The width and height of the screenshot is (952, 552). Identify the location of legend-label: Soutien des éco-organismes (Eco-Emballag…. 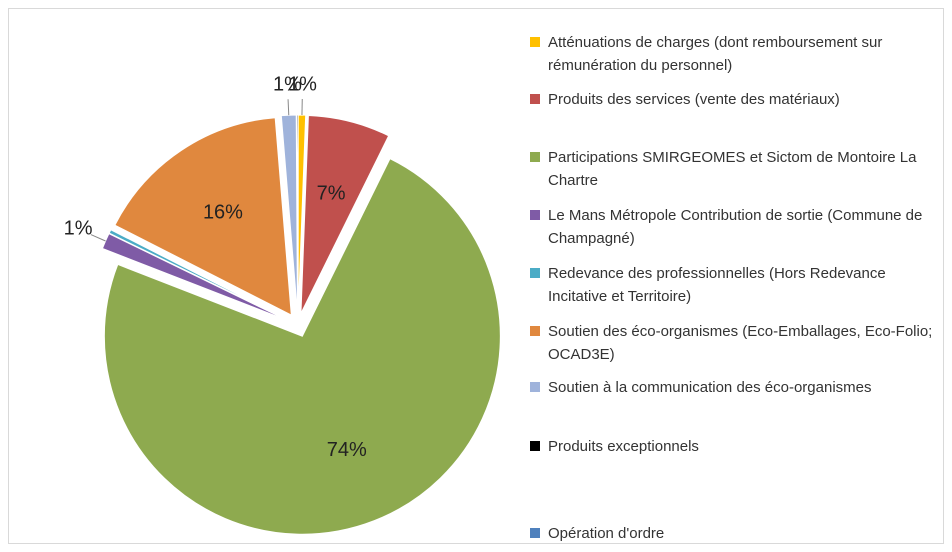
(740, 343).